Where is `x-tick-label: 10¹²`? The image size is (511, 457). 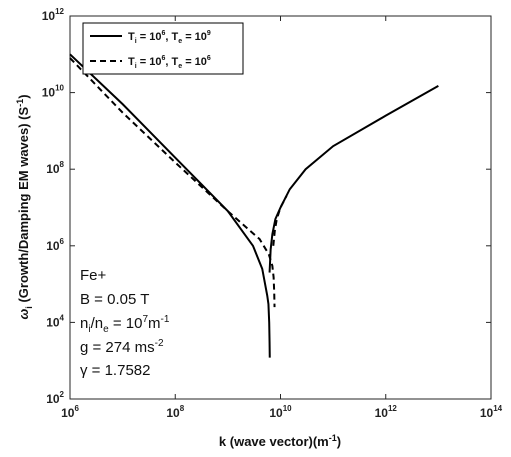 x-tick-label: 10¹² is located at coordinates (386, 412).